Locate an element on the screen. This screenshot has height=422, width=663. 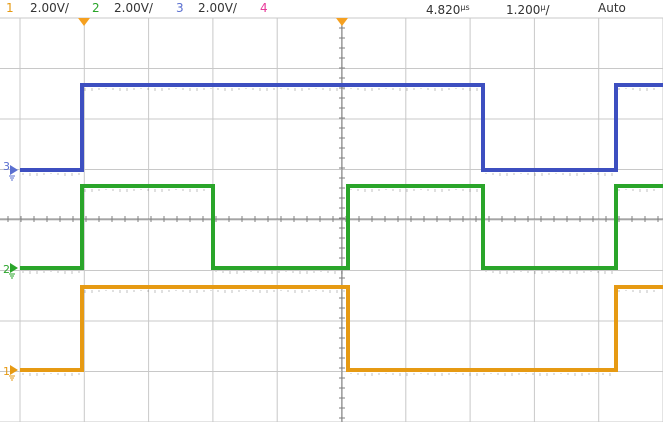
ch1-scale: 2.00V/ is located at coordinates (49, 8).